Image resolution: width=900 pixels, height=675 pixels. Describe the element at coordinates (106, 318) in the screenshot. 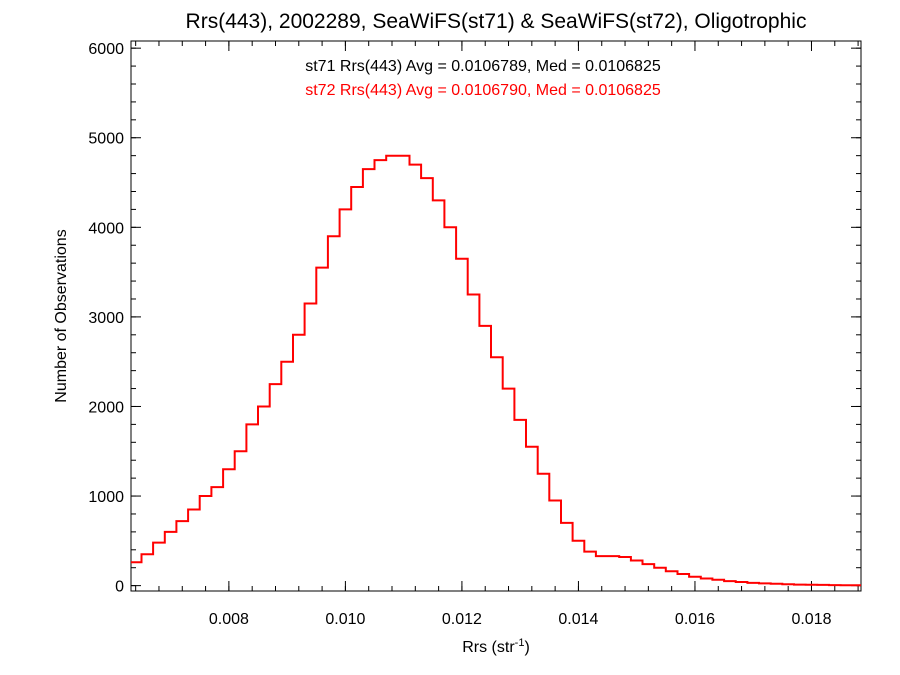

I see `y-tick-label: 3000` at that location.